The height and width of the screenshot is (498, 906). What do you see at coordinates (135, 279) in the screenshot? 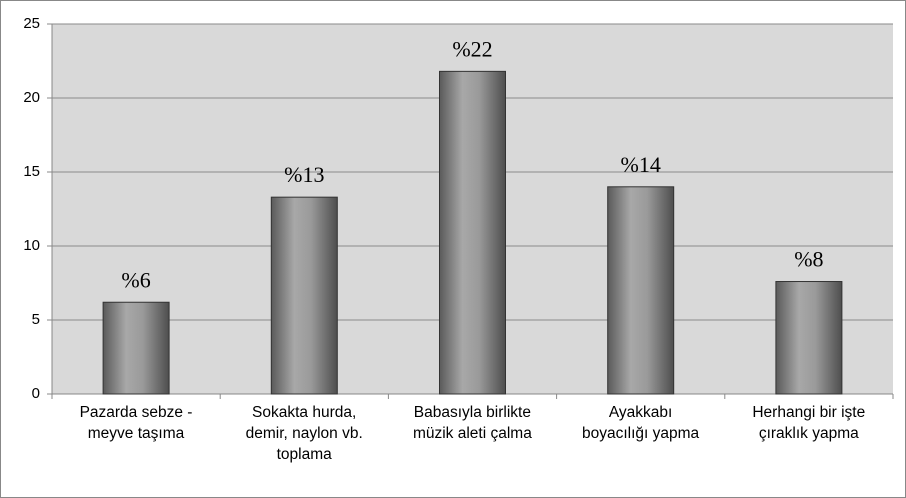
I see `value-label: %6` at bounding box center [135, 279].